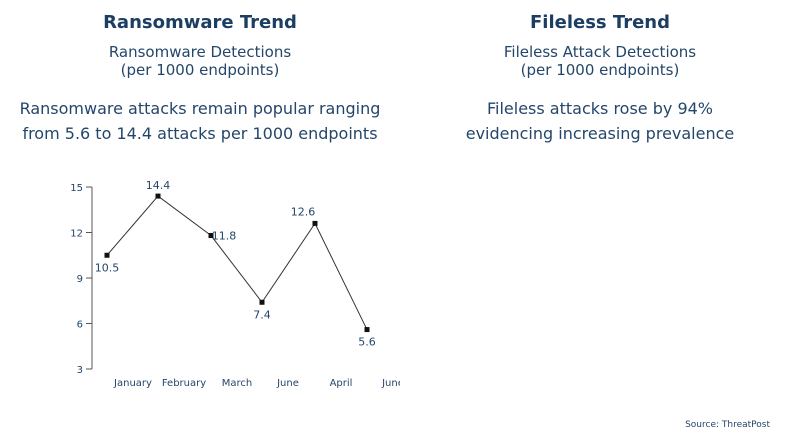  I want to click on x-tick-label: March, so click(237, 383).